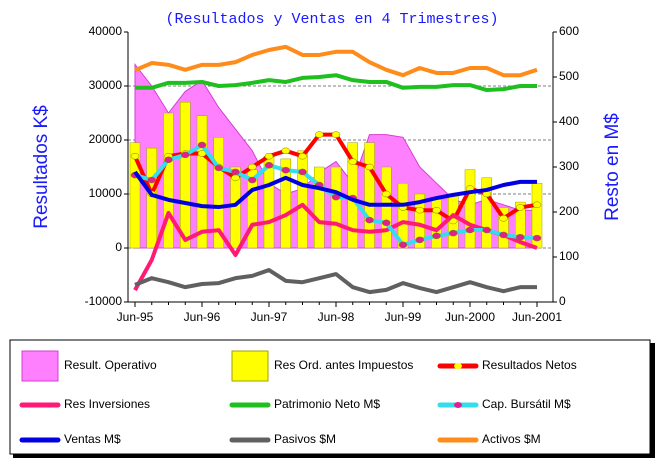 The height and width of the screenshot is (461, 665). What do you see at coordinates (336, 317) in the screenshot?
I see `x-tick-label: Jun-98` at bounding box center [336, 317].